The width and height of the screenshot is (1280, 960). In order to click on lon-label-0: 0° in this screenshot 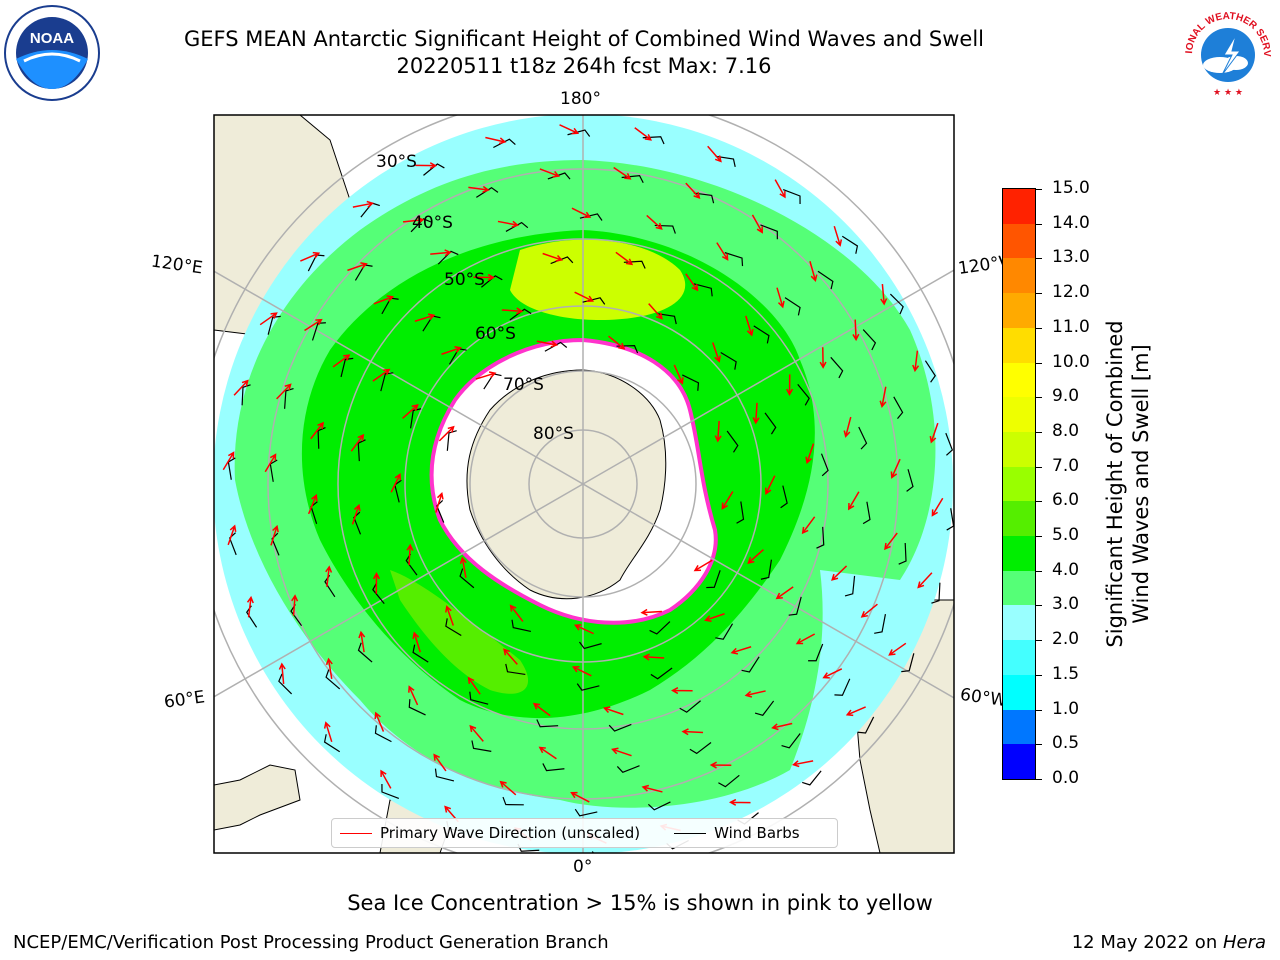, I will do `click(583, 867)`.